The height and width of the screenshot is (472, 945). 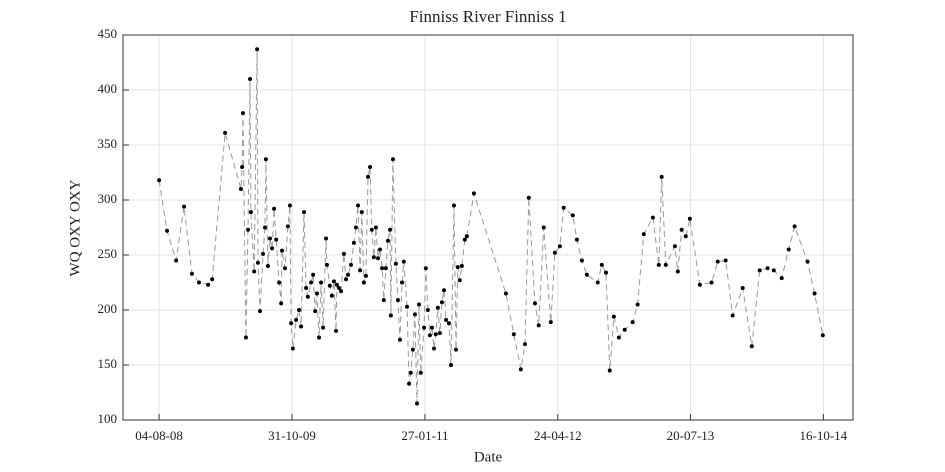 What do you see at coordinates (487, 16) in the screenshot?
I see `chart-title: Finniss River Finniss 1` at bounding box center [487, 16].